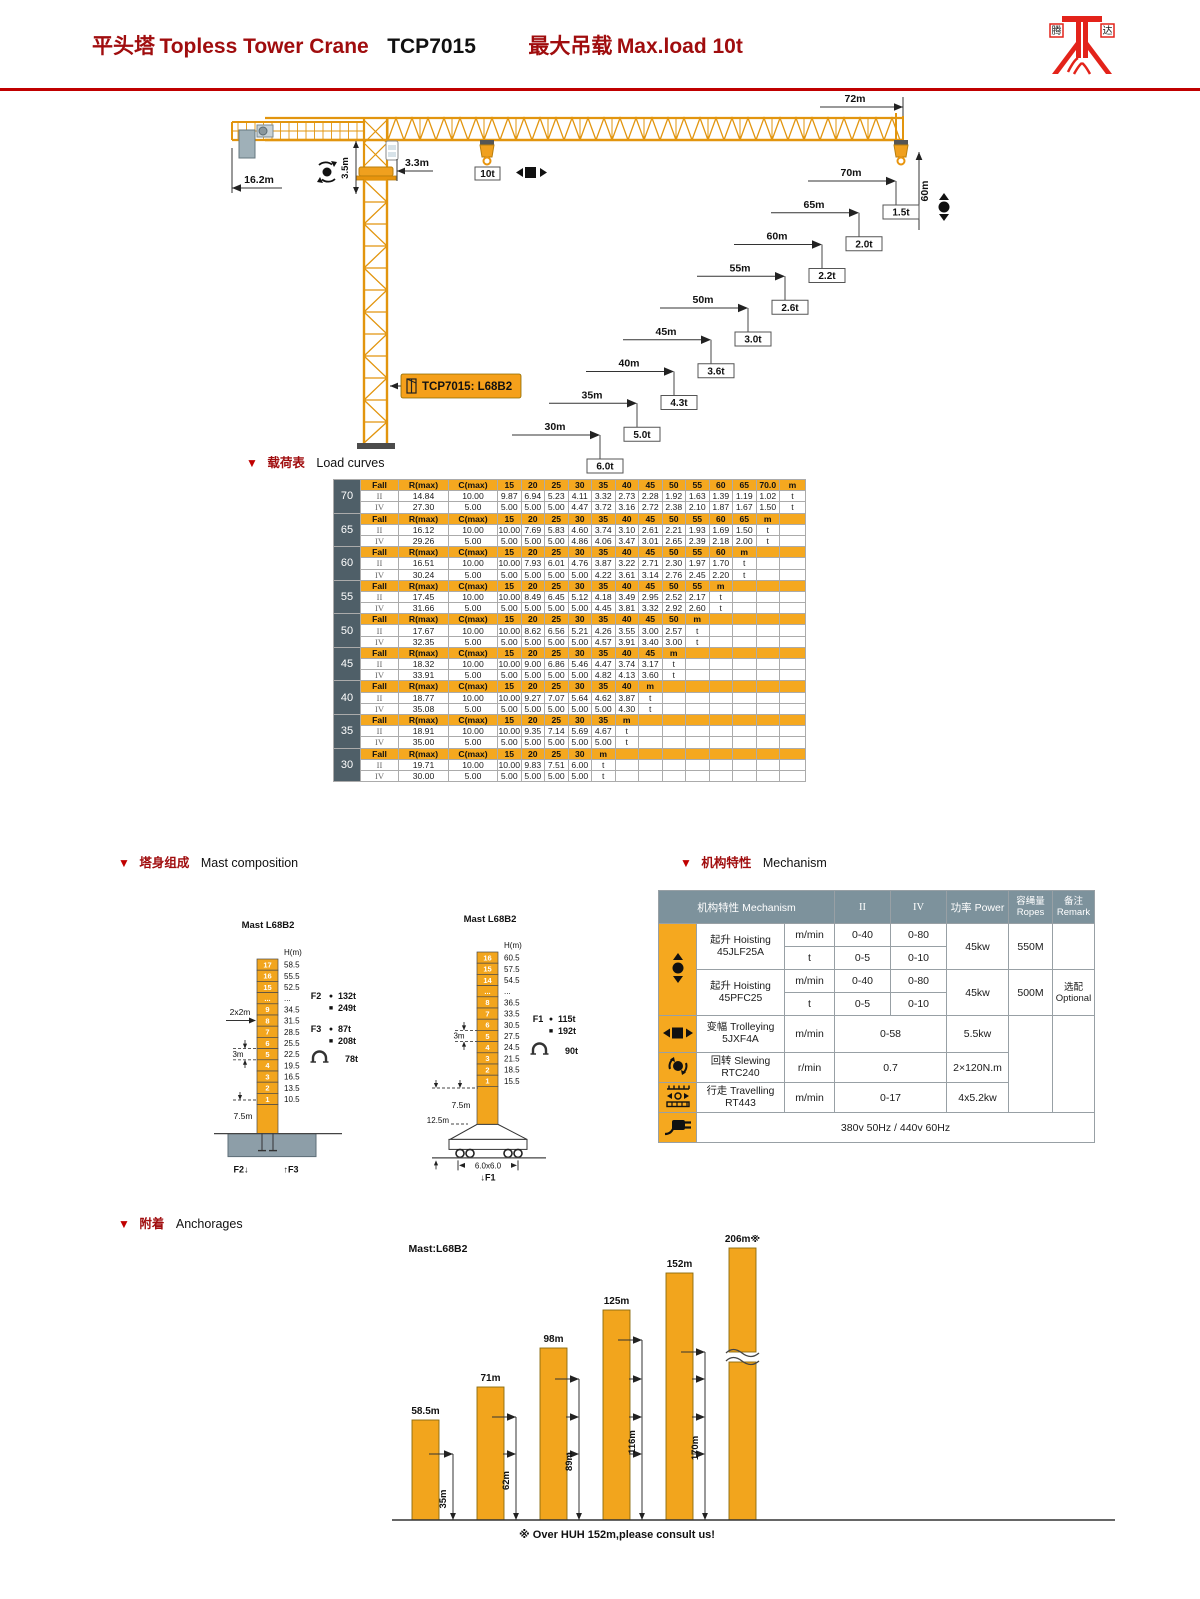 This screenshot has width=1200, height=1599. What do you see at coordinates (379, 574) in the screenshot?
I see `lc-fall: IV` at bounding box center [379, 574].